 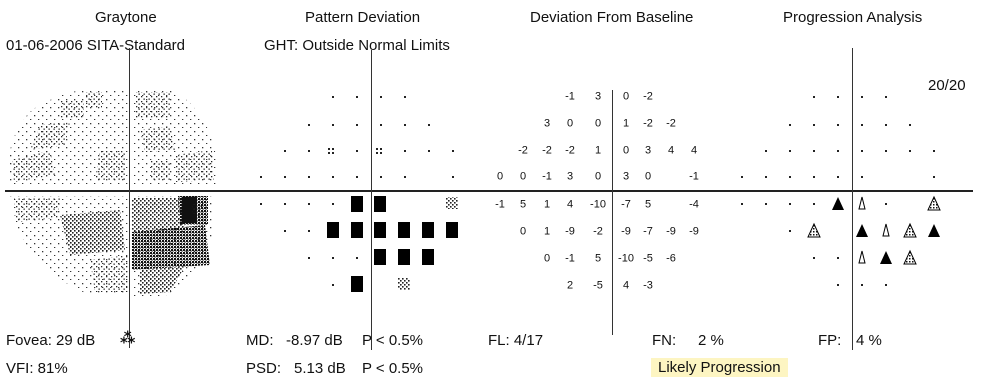 What do you see at coordinates (126, 17) in the screenshot?
I see `graytone-header: Graytone` at bounding box center [126, 17].